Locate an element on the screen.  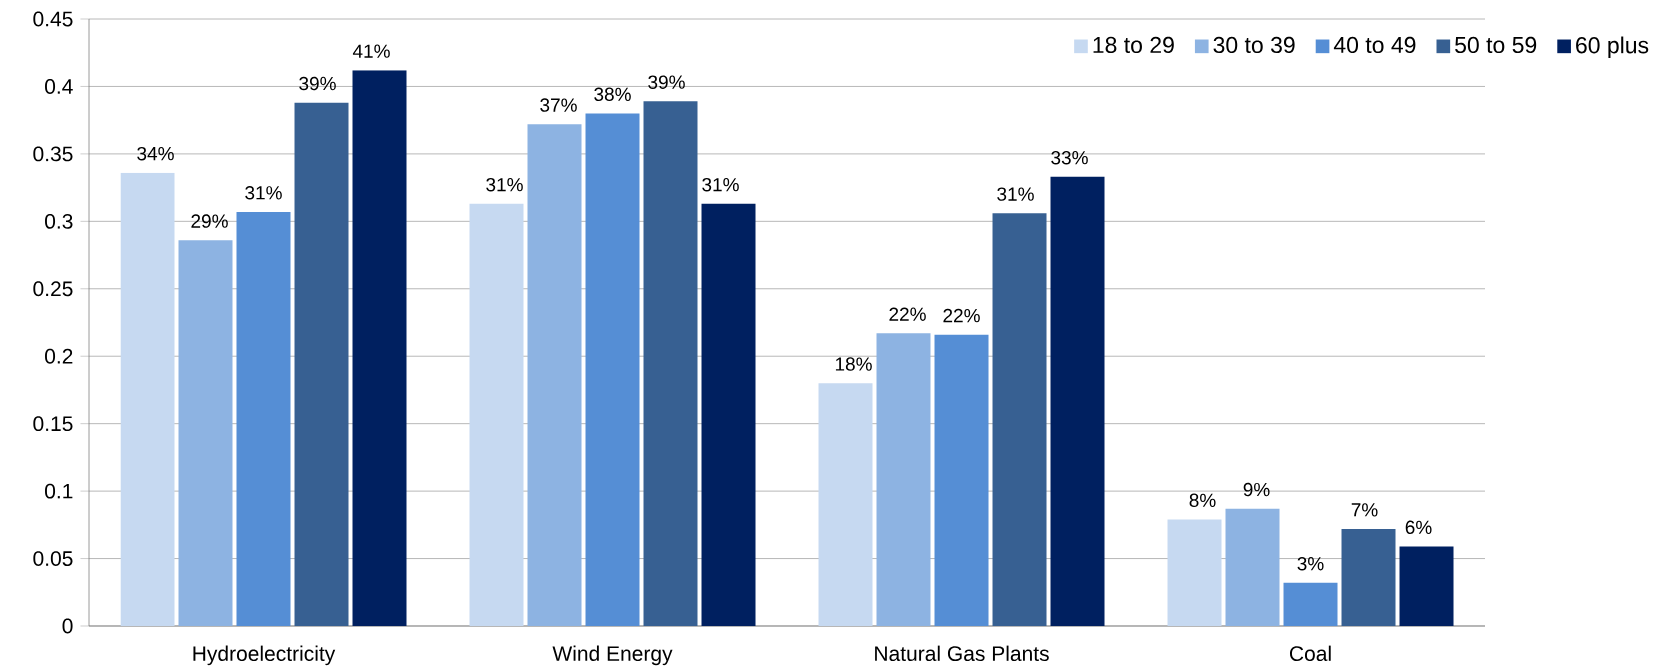
data-label: 3% is located at coordinates (1310, 563).